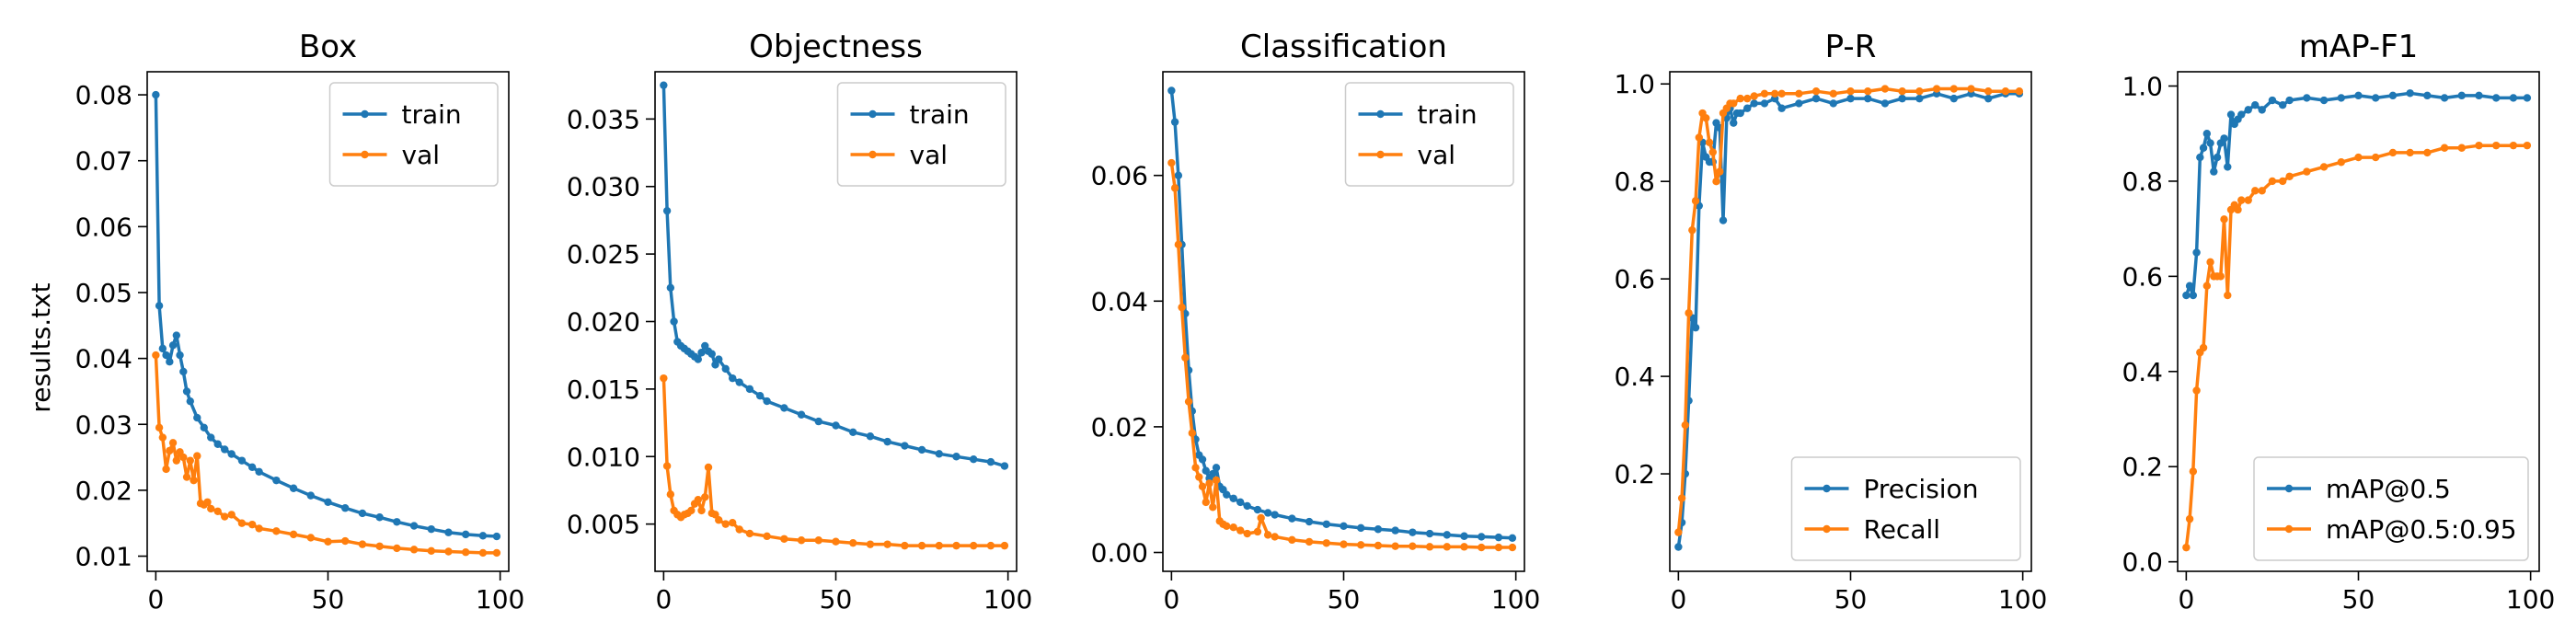  What do you see at coordinates (103, 227) in the screenshot?
I see `y-tick-label: 0.06` at bounding box center [103, 227].